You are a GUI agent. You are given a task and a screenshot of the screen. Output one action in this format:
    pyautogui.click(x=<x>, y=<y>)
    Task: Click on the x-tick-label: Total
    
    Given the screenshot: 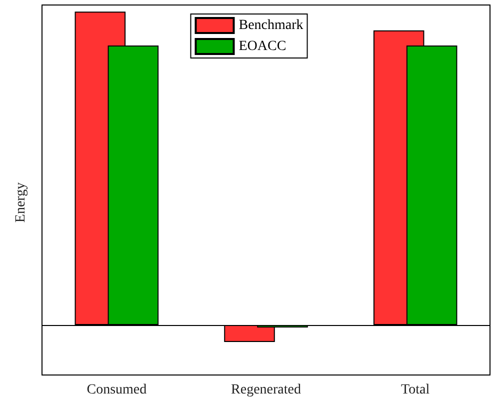 What is the action you would take?
    pyautogui.click(x=415, y=390)
    